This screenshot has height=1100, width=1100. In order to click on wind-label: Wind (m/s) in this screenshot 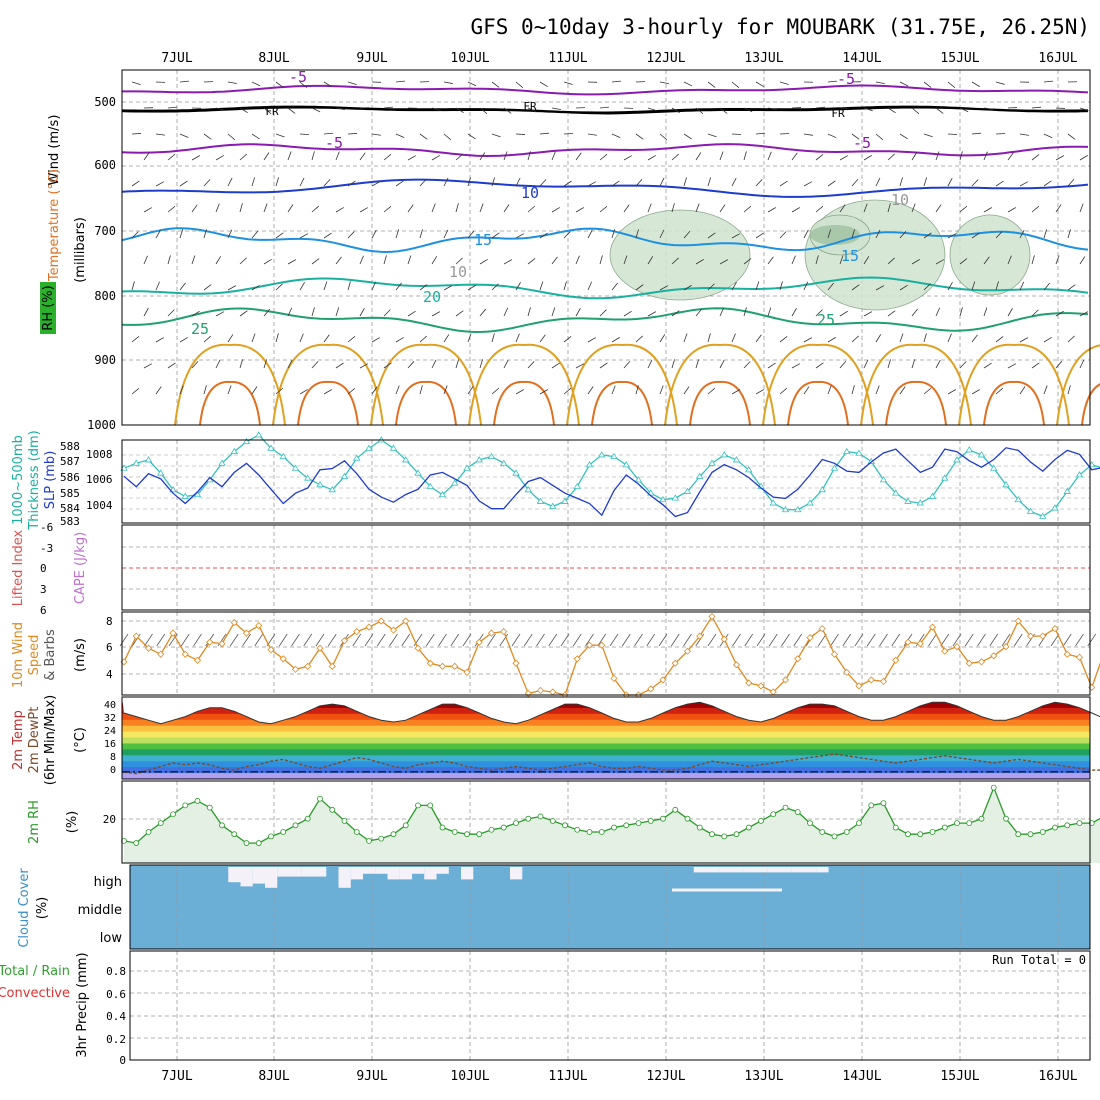, I will do `click(54, 150)`.